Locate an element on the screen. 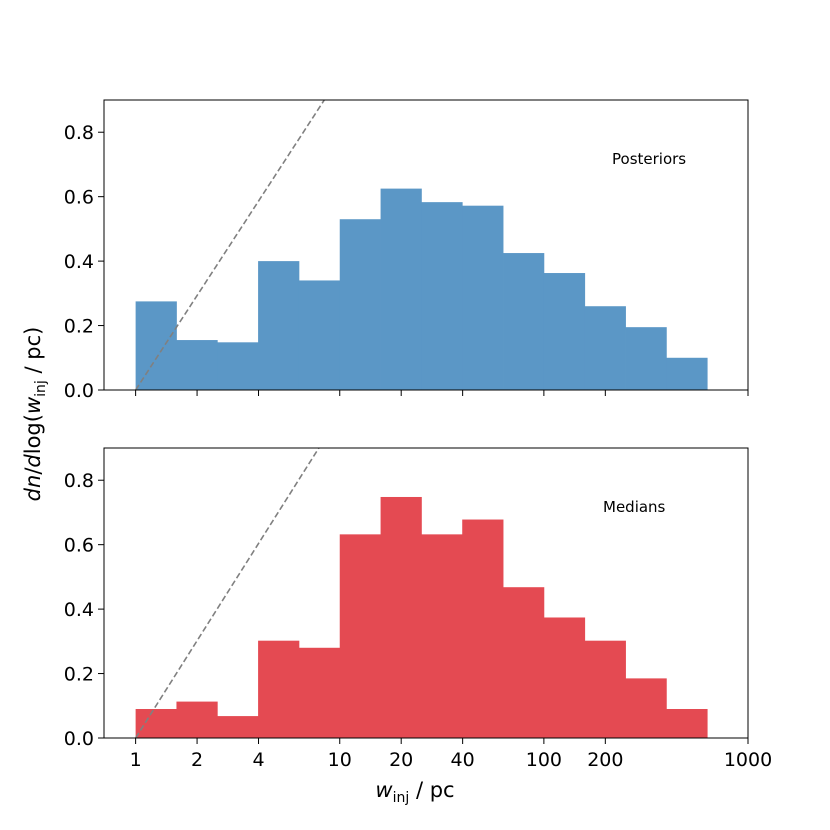 This screenshot has width=830, height=830. x-tick-label: 200 is located at coordinates (605, 760).